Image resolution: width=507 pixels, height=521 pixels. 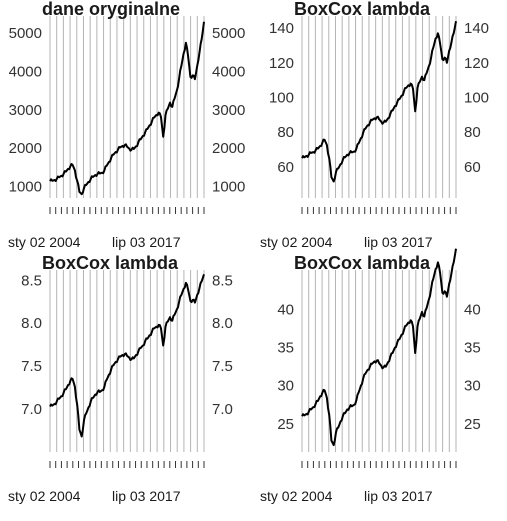 I want to click on y-tick-label-left: 140, so click(x=281, y=28).